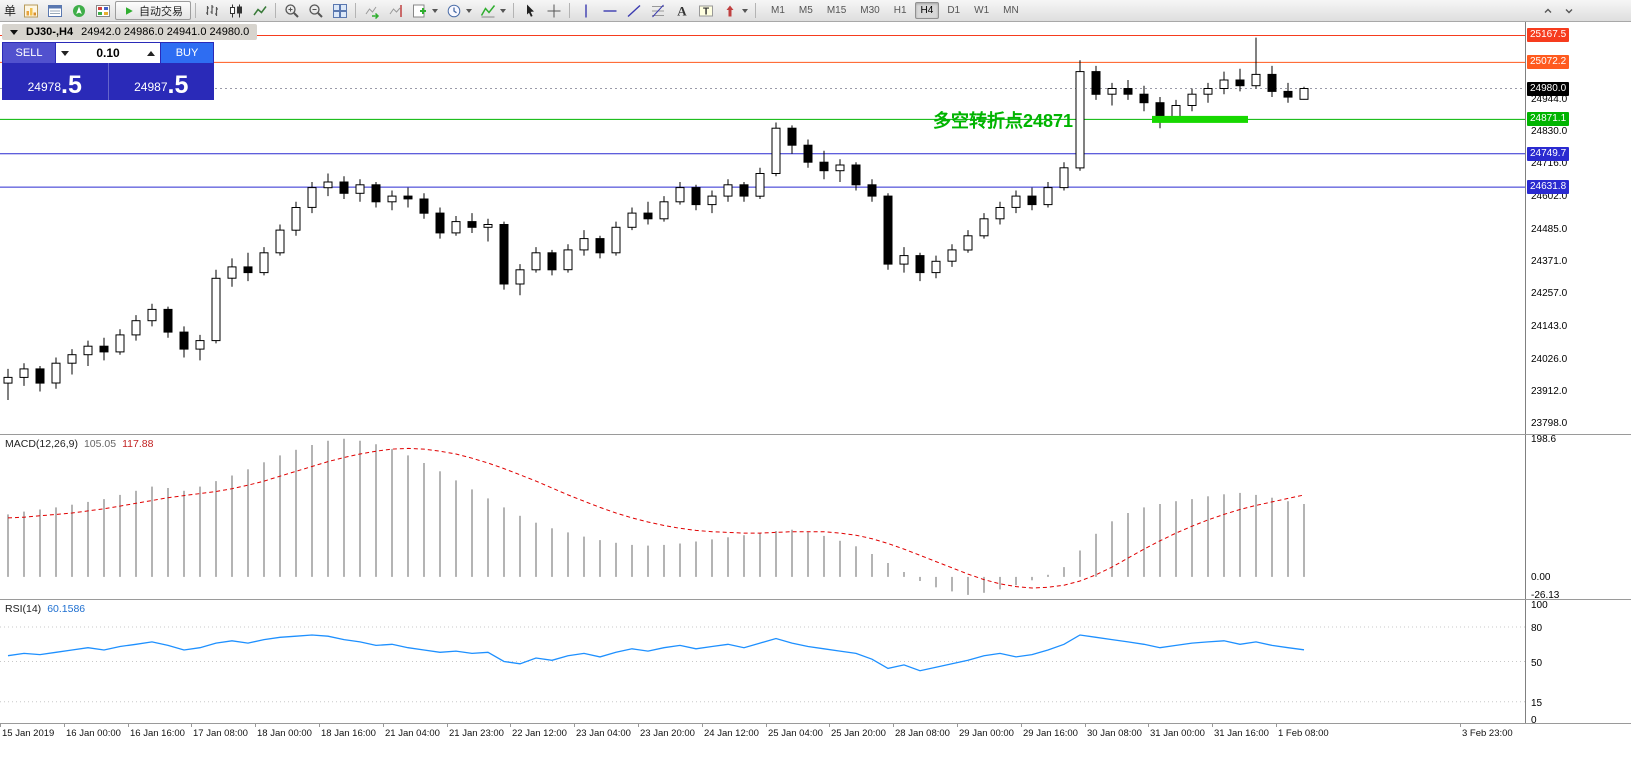  Describe the element at coordinates (858, 733) in the screenshot. I see `time-axis-label: 25 Jan 20:00` at that location.